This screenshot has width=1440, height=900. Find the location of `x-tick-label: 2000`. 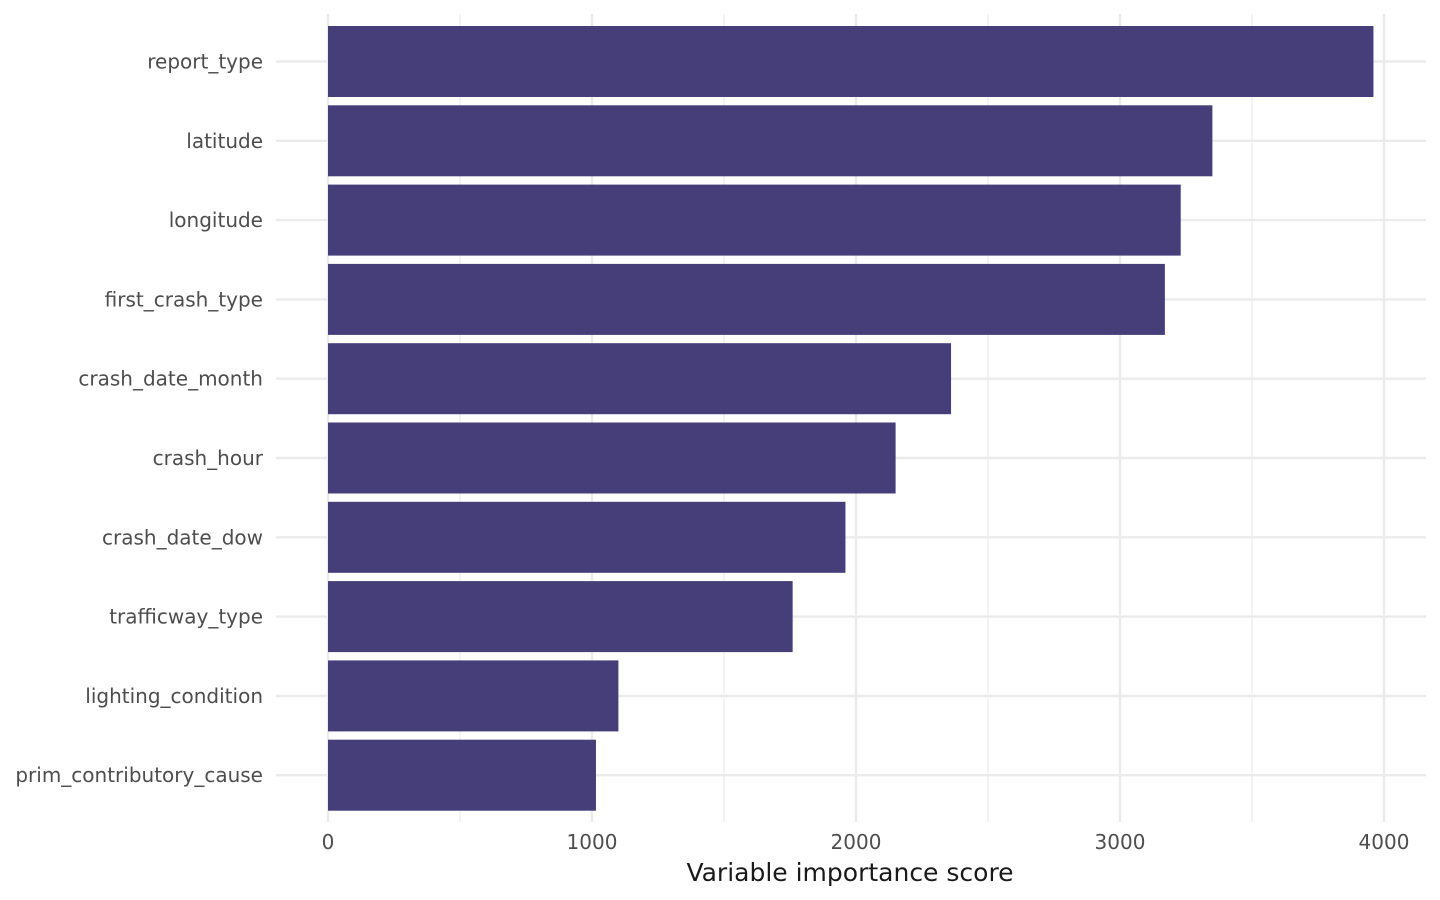

x-tick-label: 2000 is located at coordinates (856, 842).